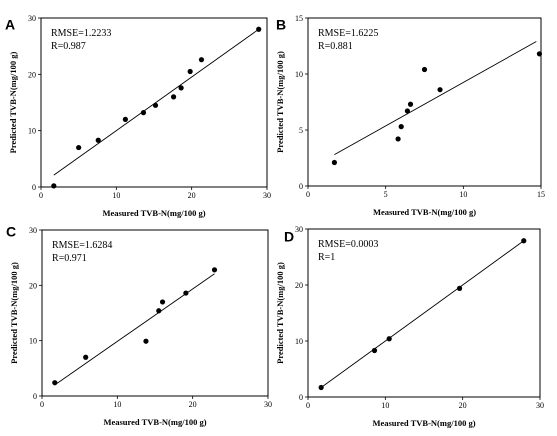  Describe the element at coordinates (134, 329) in the screenshot. I see `panel-c-fit-line` at that location.